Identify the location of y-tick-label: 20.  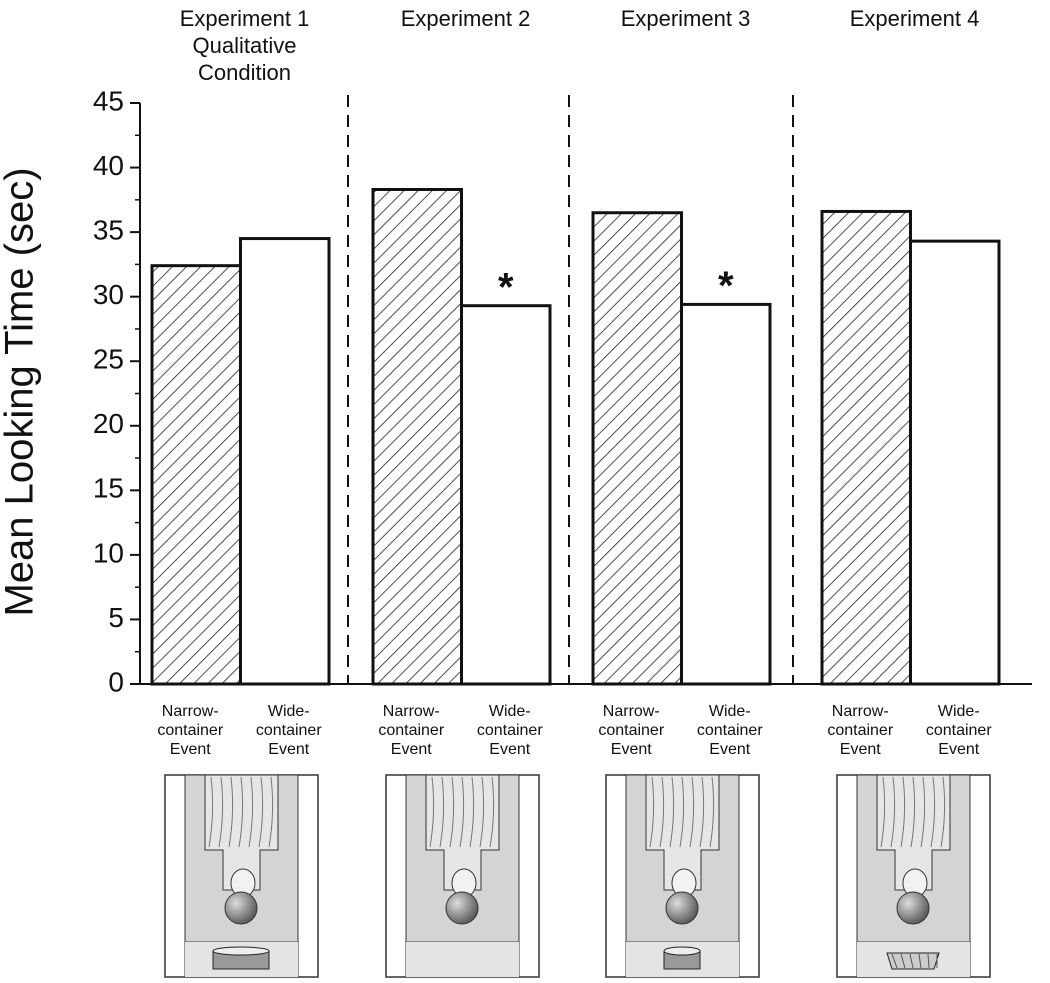
(108, 423).